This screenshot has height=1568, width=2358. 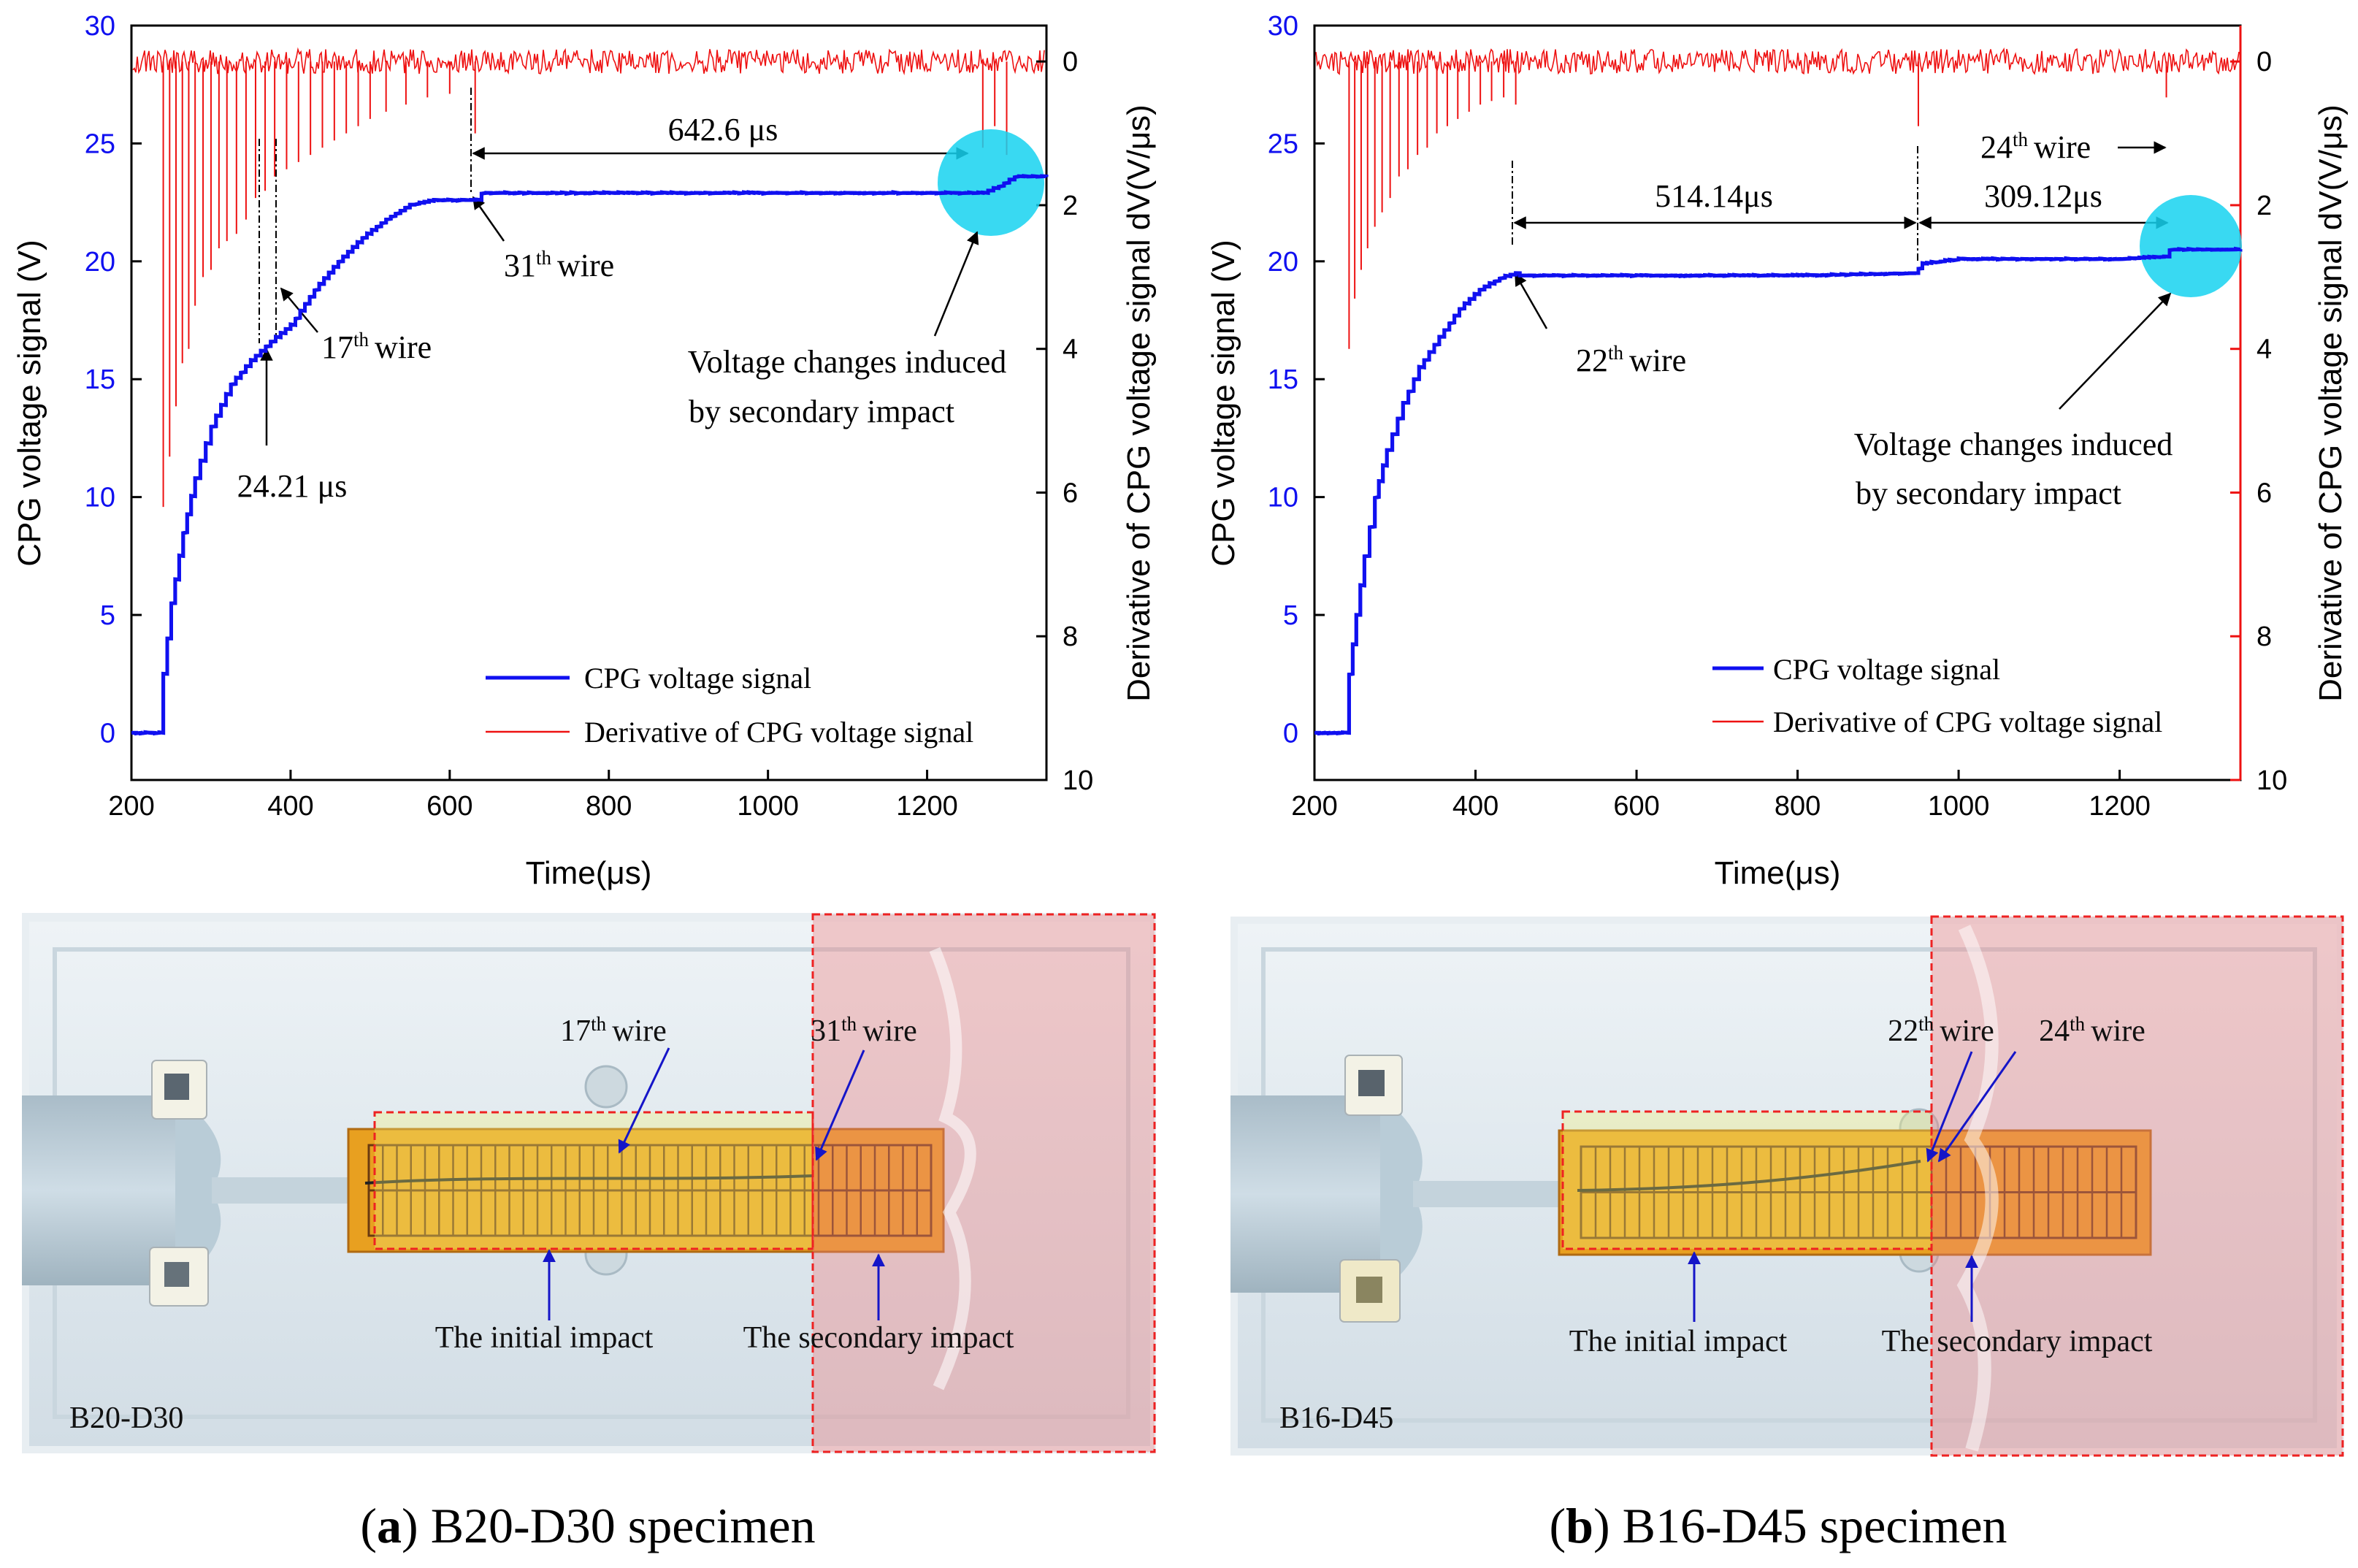 I want to click on photo-specimen-label-a: B20-D30, so click(x=126, y=1418).